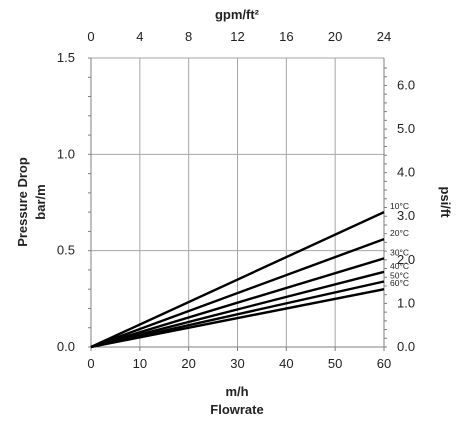 Image resolution: width=459 pixels, height=422 pixels. I want to click on right-axis-title: psi/ft, so click(445, 202).